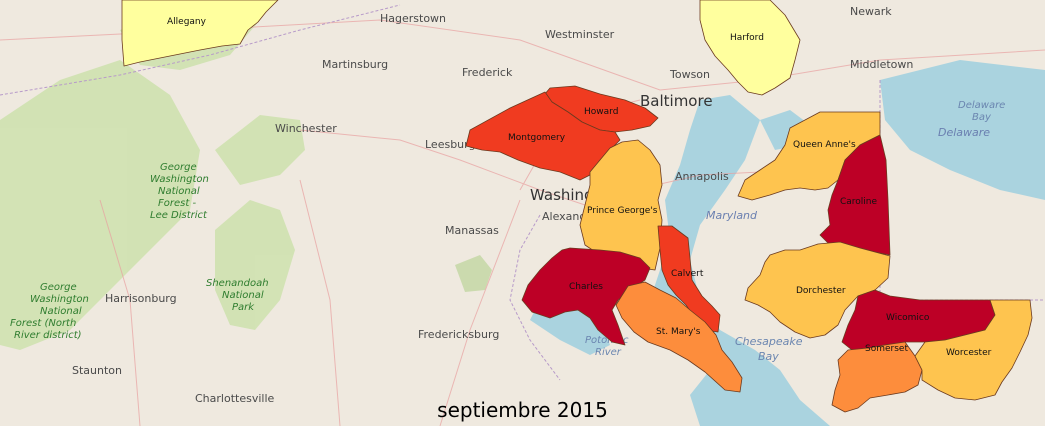  I want to click on label-delaware-bay-1: Delaware, so click(981, 105).